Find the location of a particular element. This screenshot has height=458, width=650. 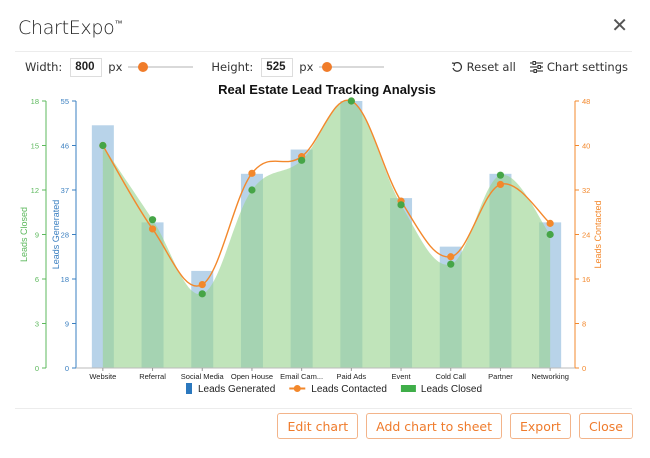

x-tick-label-3: Open House is located at coordinates (252, 376).